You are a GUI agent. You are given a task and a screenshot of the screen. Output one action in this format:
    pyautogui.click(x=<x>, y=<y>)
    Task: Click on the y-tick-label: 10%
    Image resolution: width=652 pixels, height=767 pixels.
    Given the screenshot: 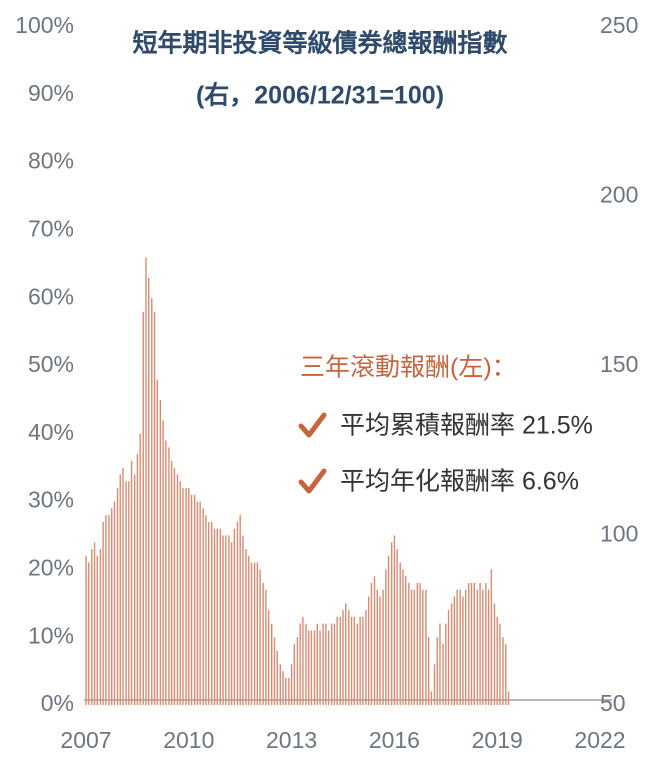 What is the action you would take?
    pyautogui.click(x=51, y=635)
    